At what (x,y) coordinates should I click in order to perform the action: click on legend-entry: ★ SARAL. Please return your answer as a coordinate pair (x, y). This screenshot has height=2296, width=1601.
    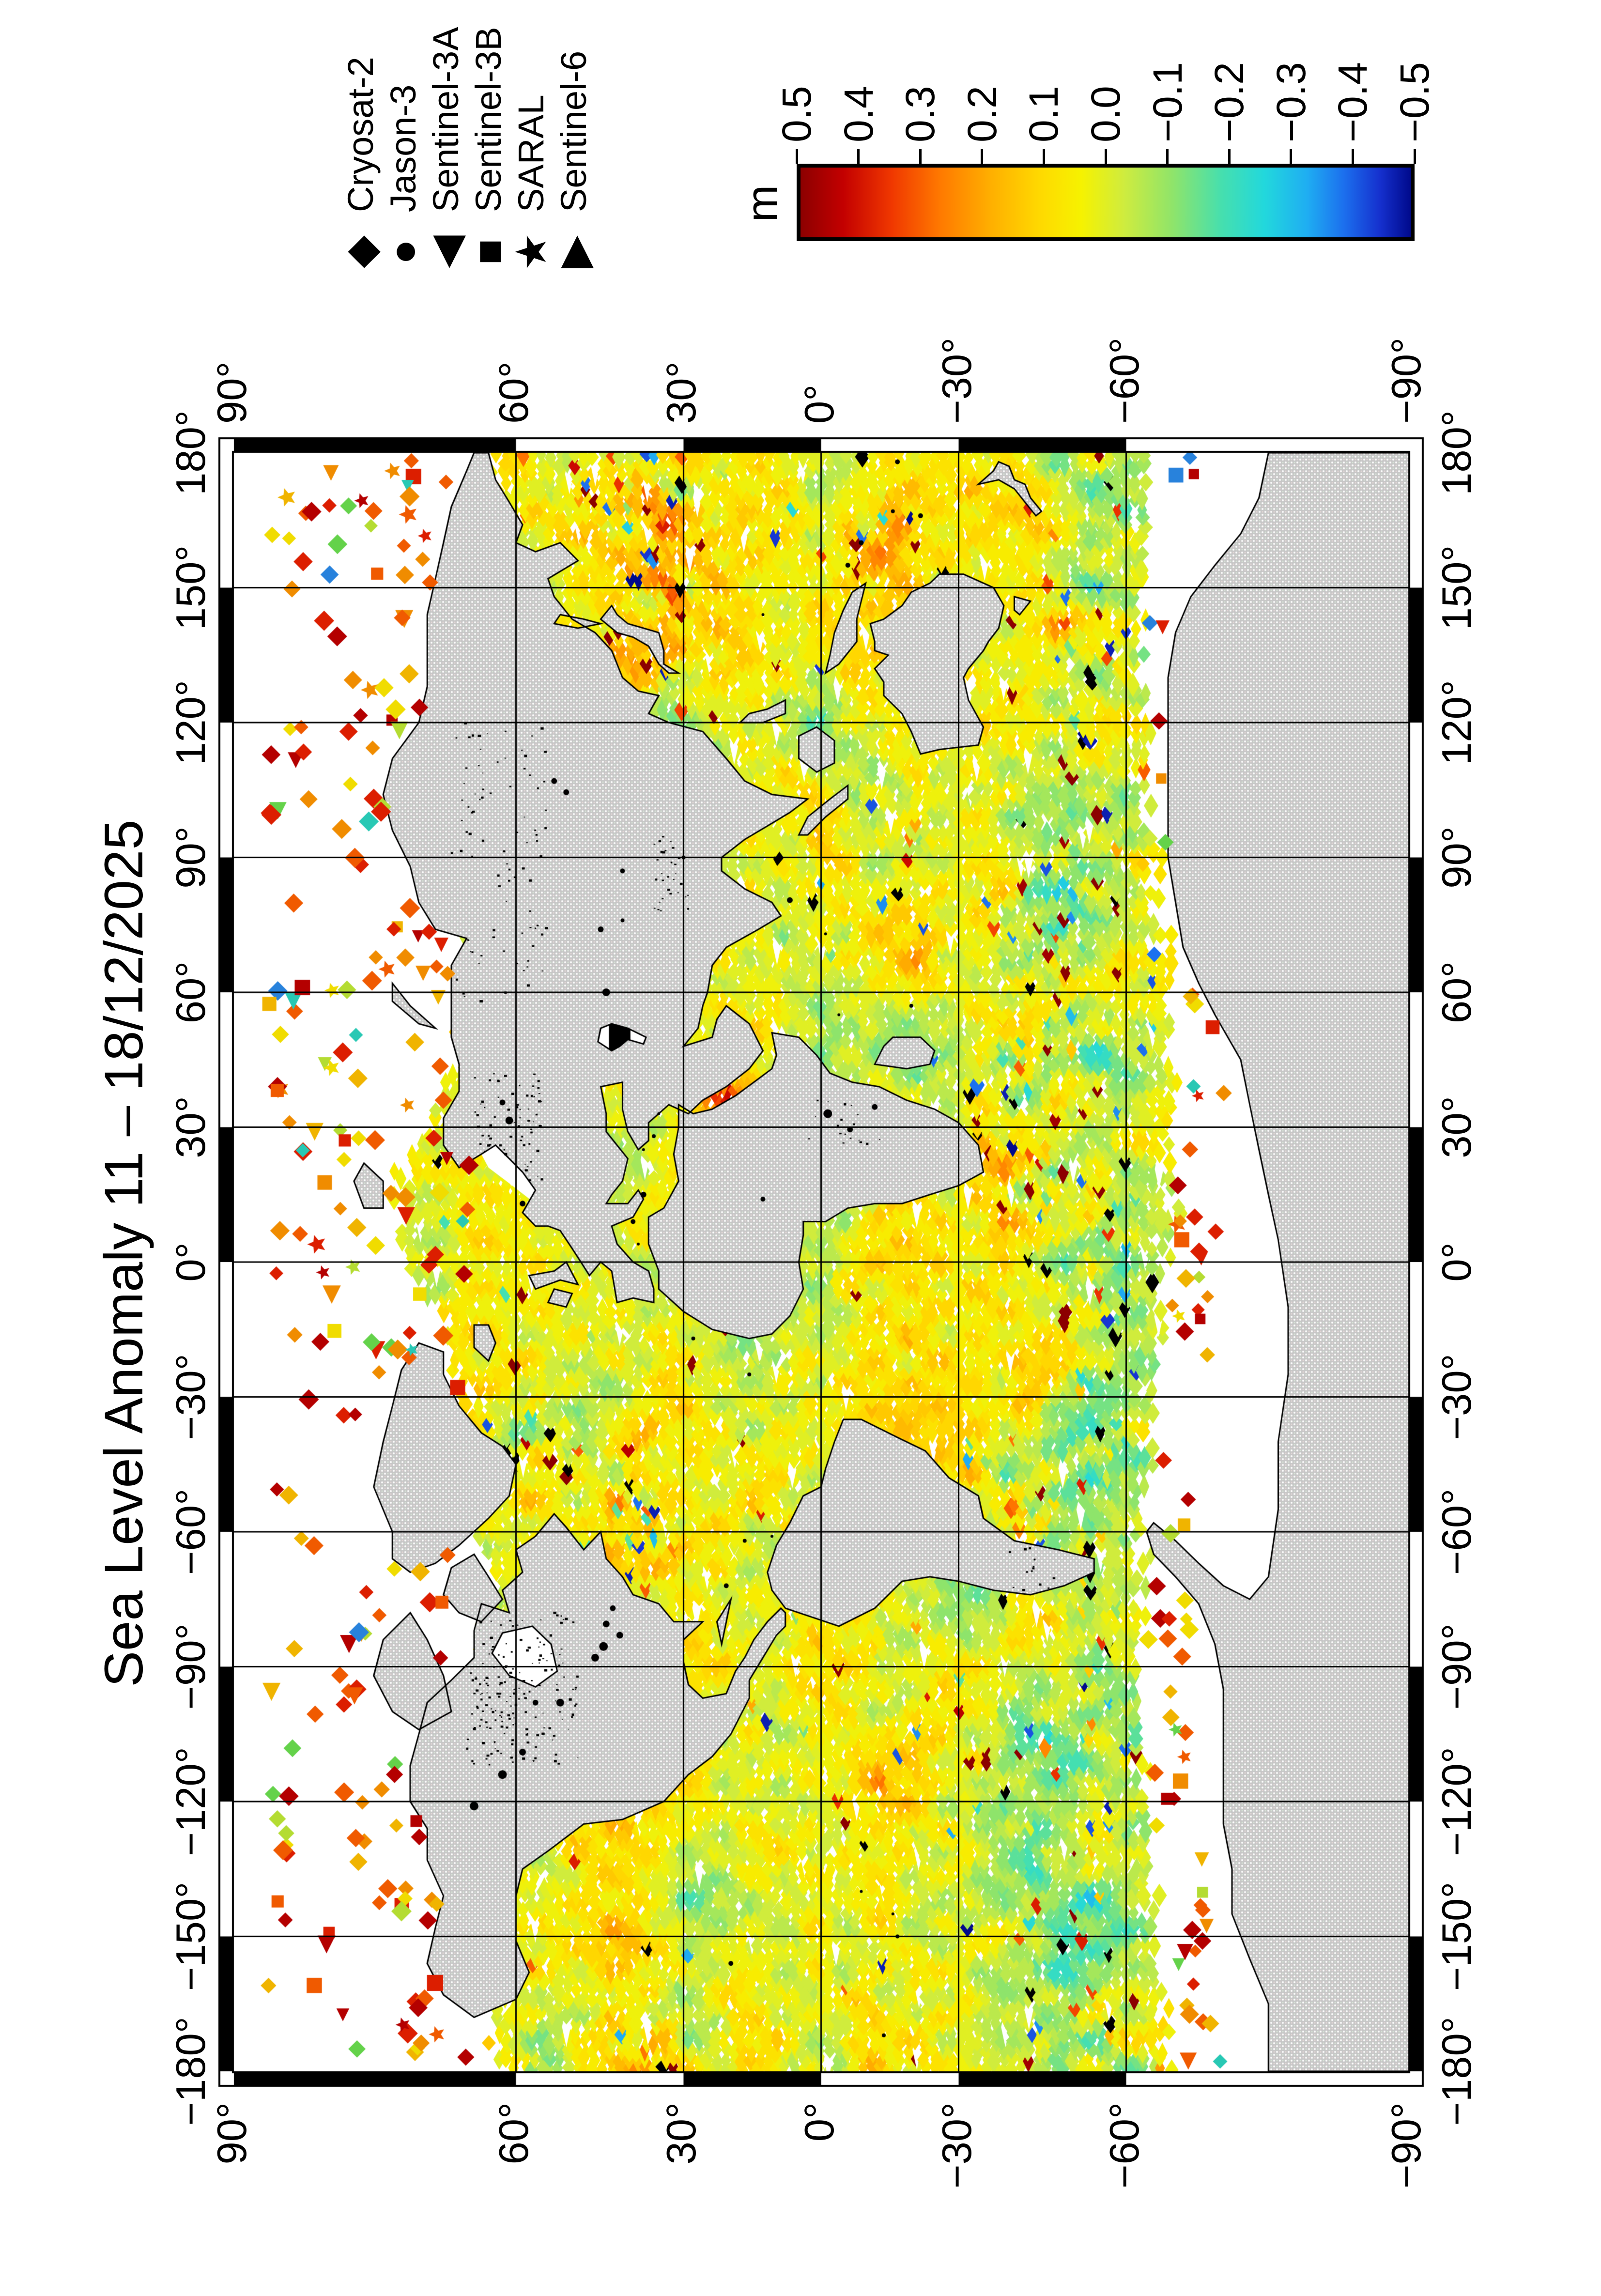
    Looking at the image, I should click on (531, 186).